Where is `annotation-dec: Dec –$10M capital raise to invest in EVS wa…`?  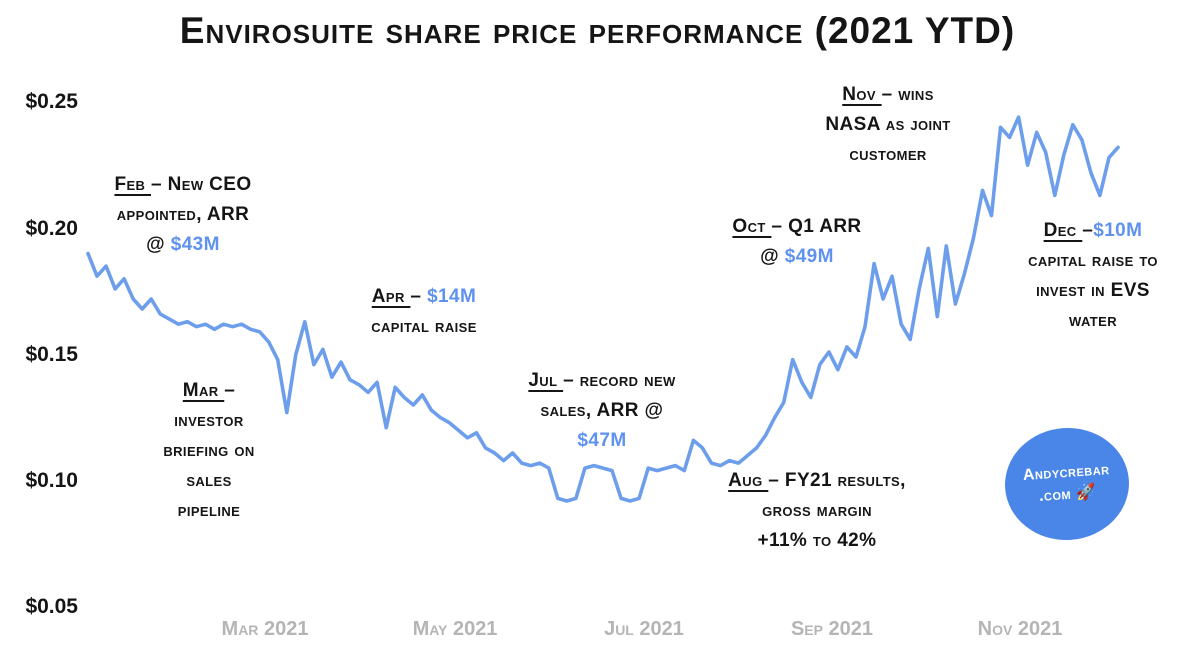 annotation-dec: Dec –$10M capital raise to invest in EVS wa… is located at coordinates (1093, 275).